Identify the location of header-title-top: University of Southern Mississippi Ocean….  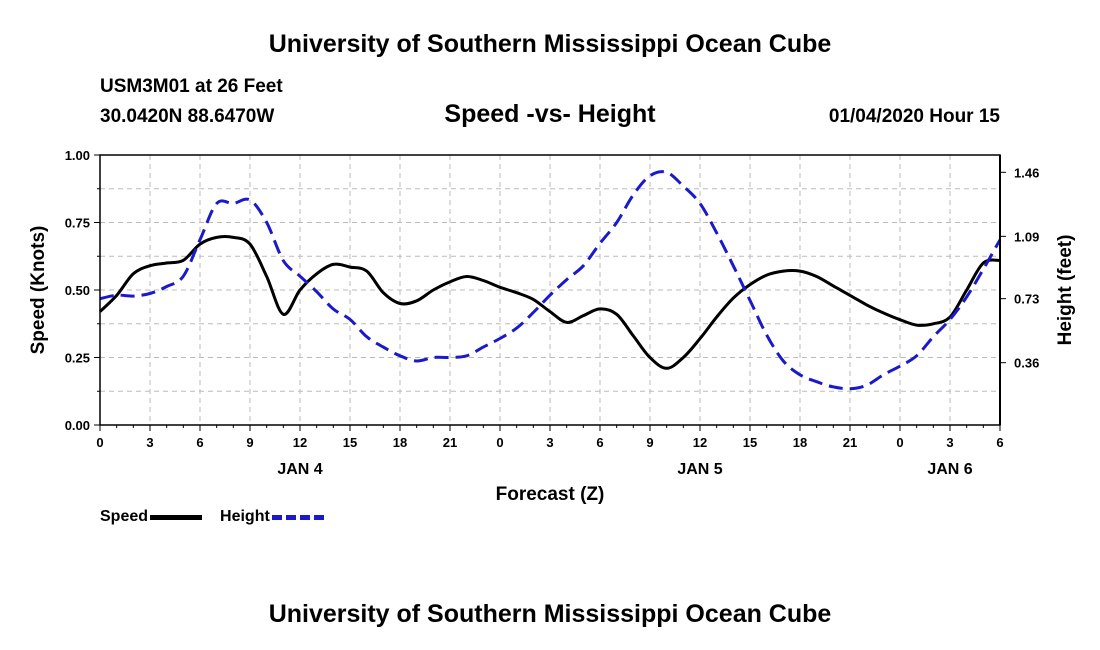
(550, 44).